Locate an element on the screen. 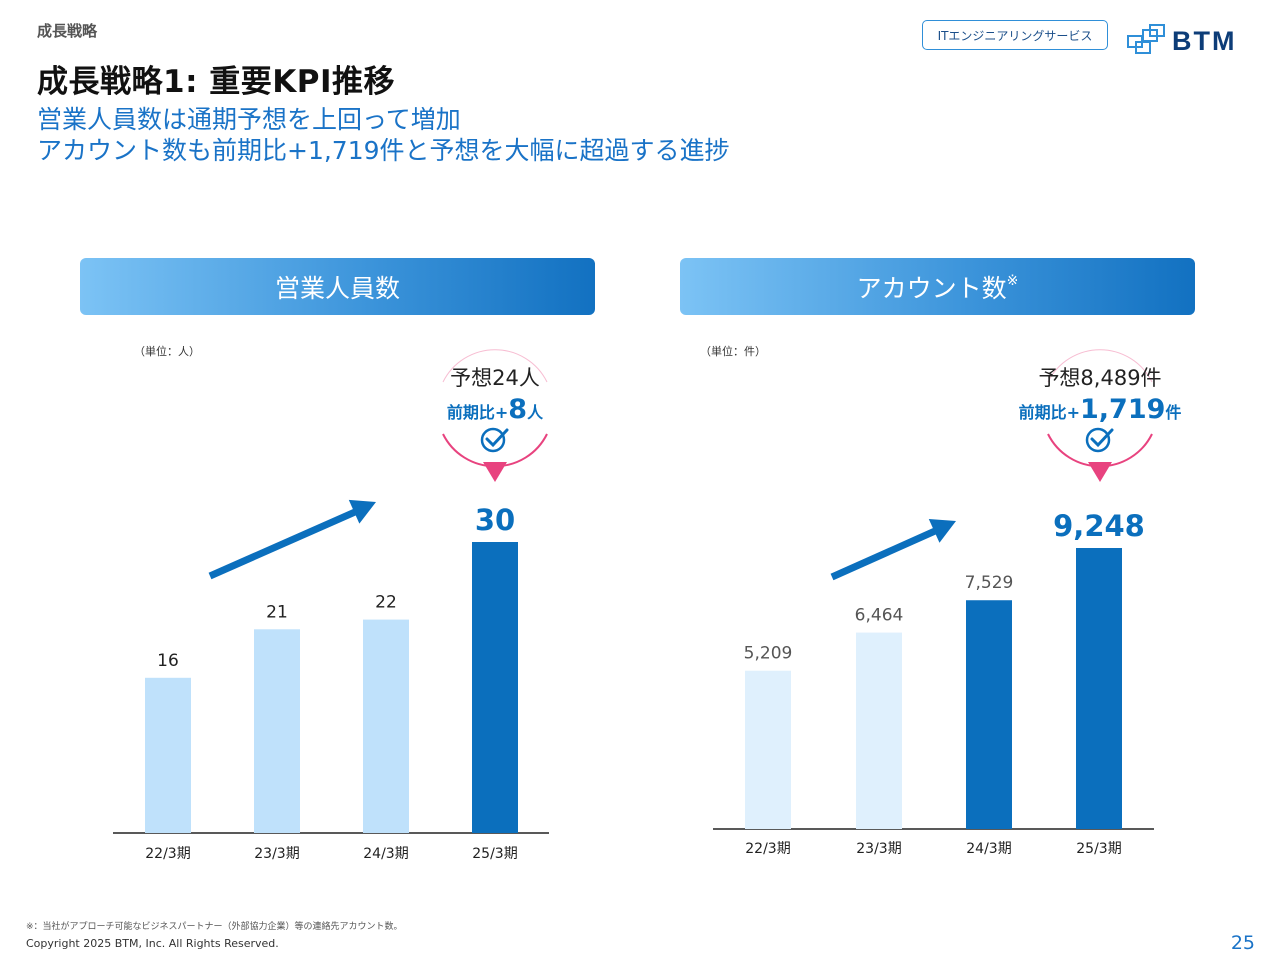 This screenshot has height=960, width=1280. callout-forecast: 予想8,489件 is located at coordinates (1099, 378).